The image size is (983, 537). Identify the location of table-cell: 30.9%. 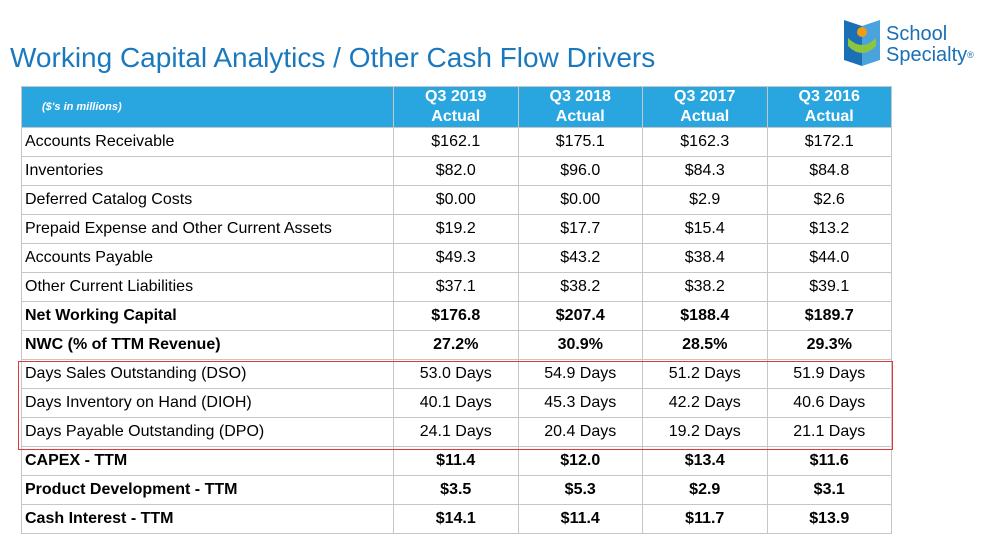
(580, 345).